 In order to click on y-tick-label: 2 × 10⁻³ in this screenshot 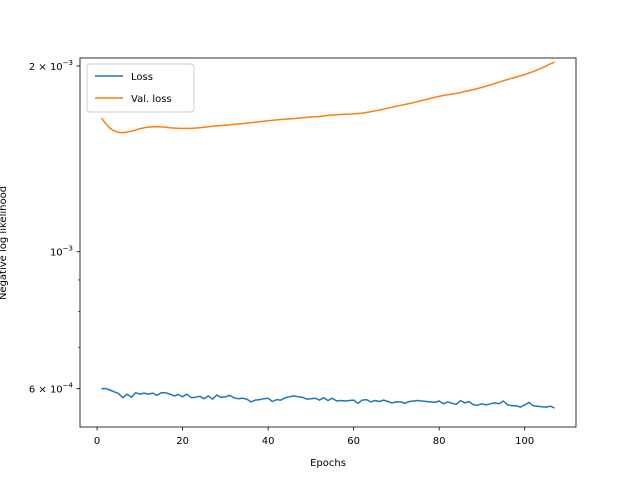, I will do `click(51, 66)`.